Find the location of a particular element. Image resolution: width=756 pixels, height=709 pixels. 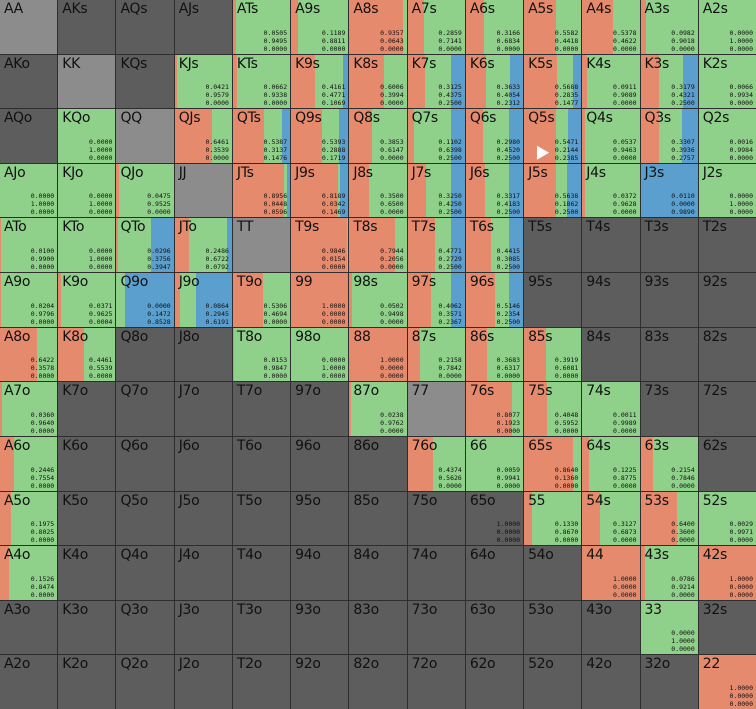

hand-cell-83s: 83s is located at coordinates (669, 354).